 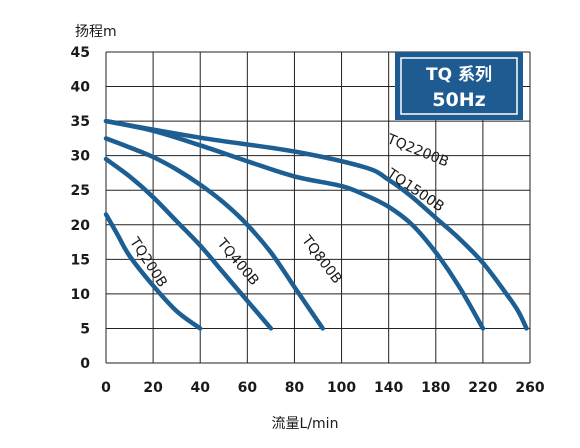 I want to click on x-tick-label: 100, so click(x=341, y=388).